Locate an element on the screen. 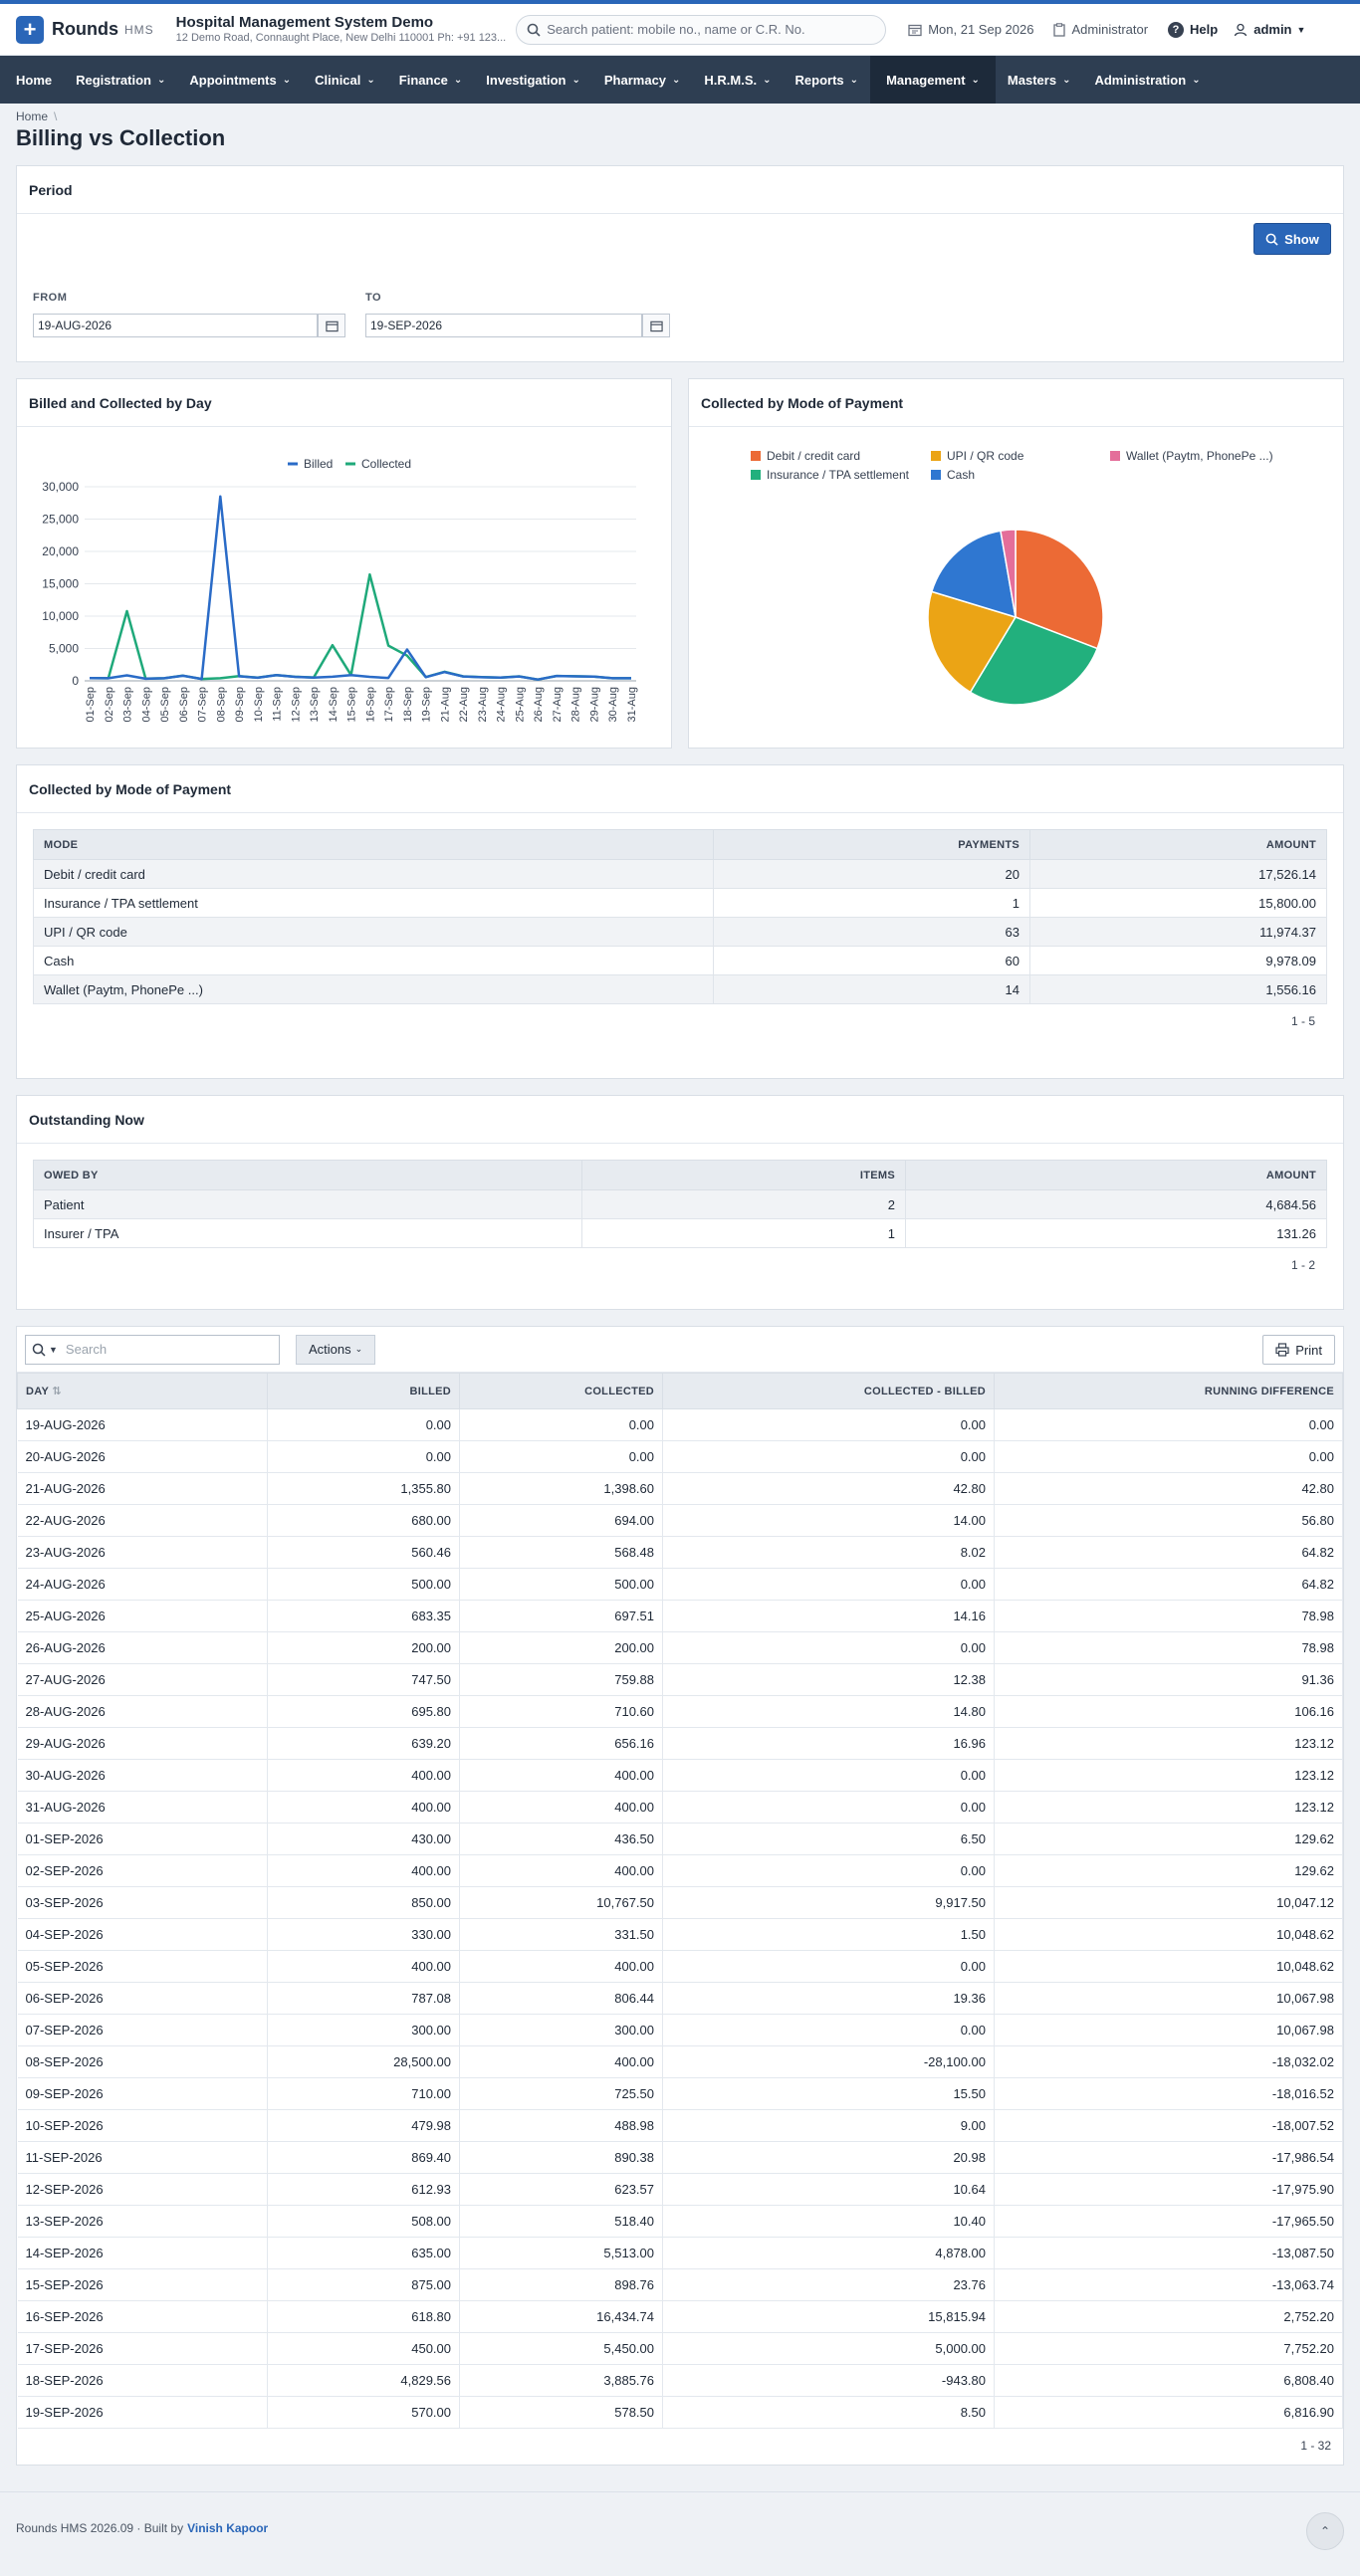 The height and width of the screenshot is (2576, 1360). show-button: Show is located at coordinates (1292, 239).